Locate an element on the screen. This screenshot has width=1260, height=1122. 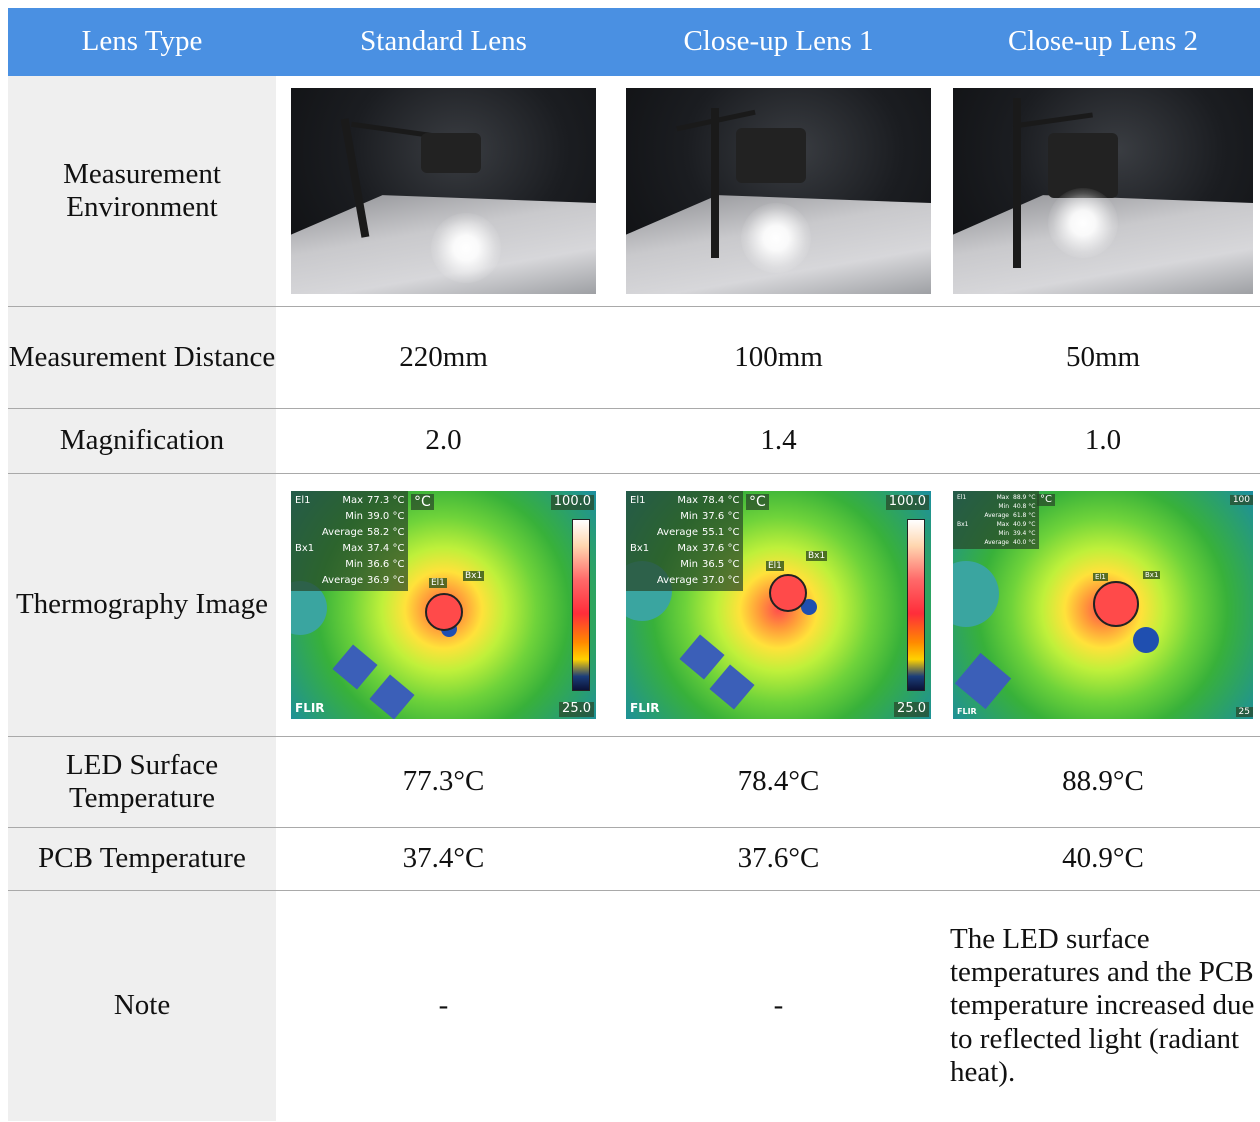
scale-max: 100 is located at coordinates (1241, 500).